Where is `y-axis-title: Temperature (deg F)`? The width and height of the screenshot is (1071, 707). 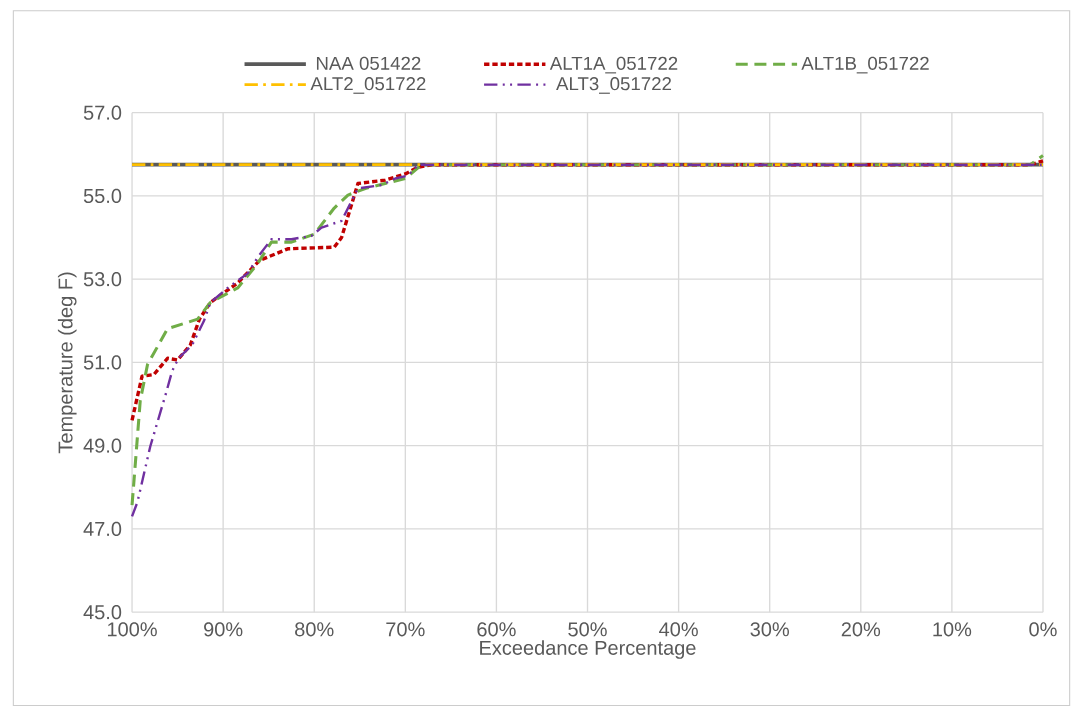 y-axis-title: Temperature (deg F) is located at coordinates (67, 363).